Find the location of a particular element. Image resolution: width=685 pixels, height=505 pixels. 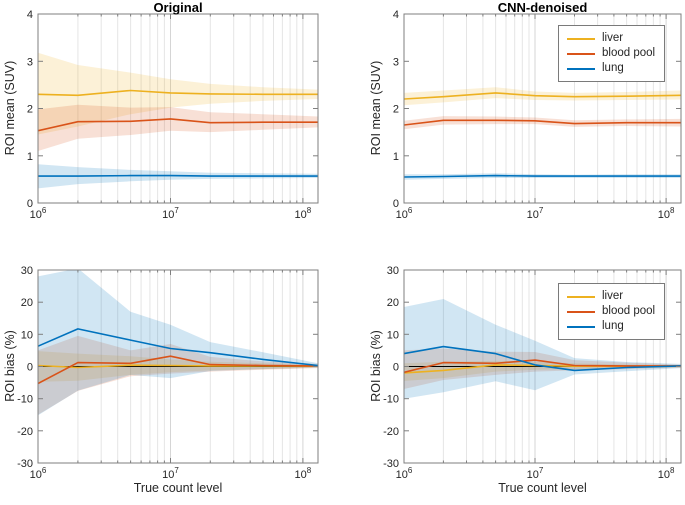

x-axis-label-right: True count level is located at coordinates (542, 488).